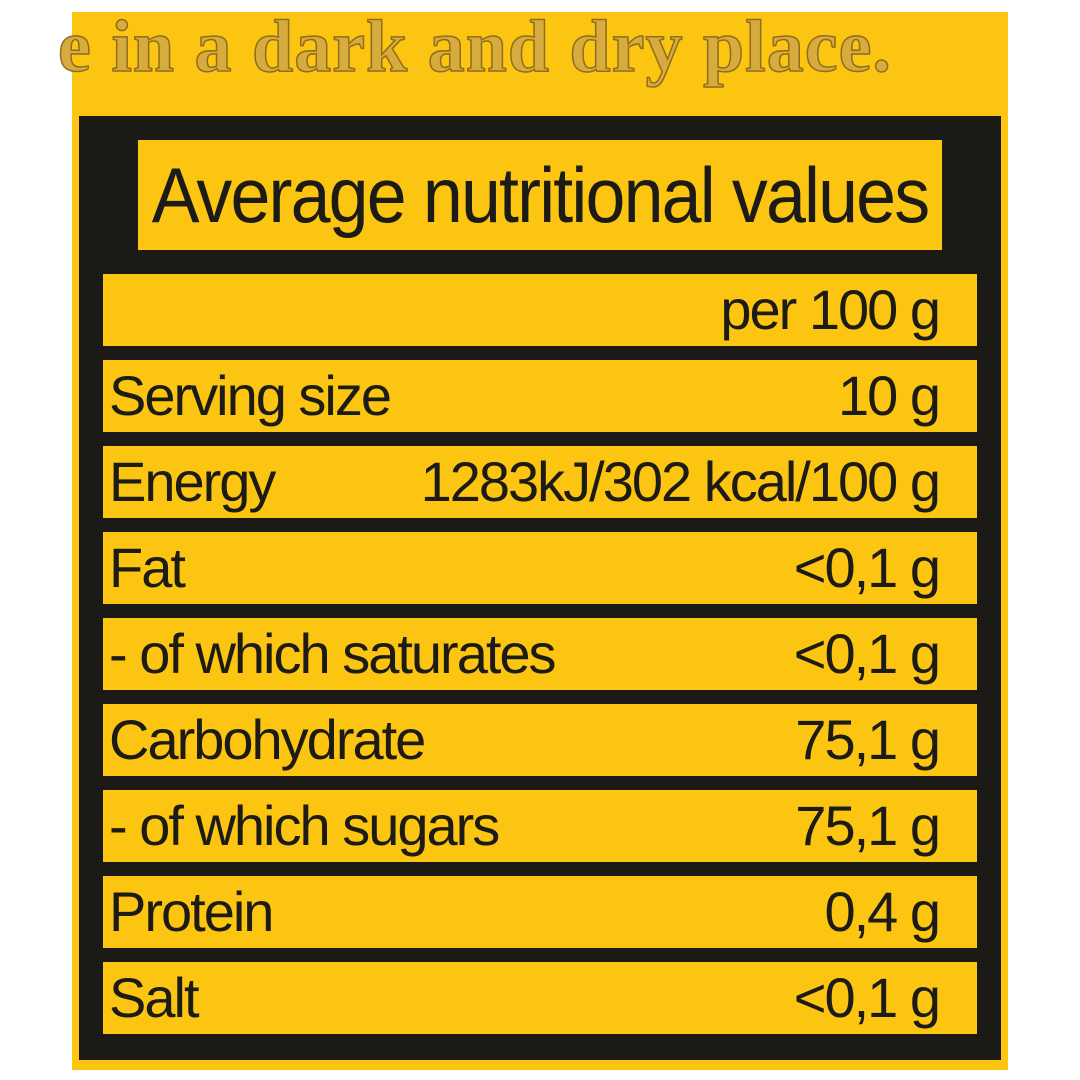 Image resolution: width=1080 pixels, height=1080 pixels. What do you see at coordinates (540, 396) in the screenshot?
I see `table-row: Serving size 10 g` at bounding box center [540, 396].